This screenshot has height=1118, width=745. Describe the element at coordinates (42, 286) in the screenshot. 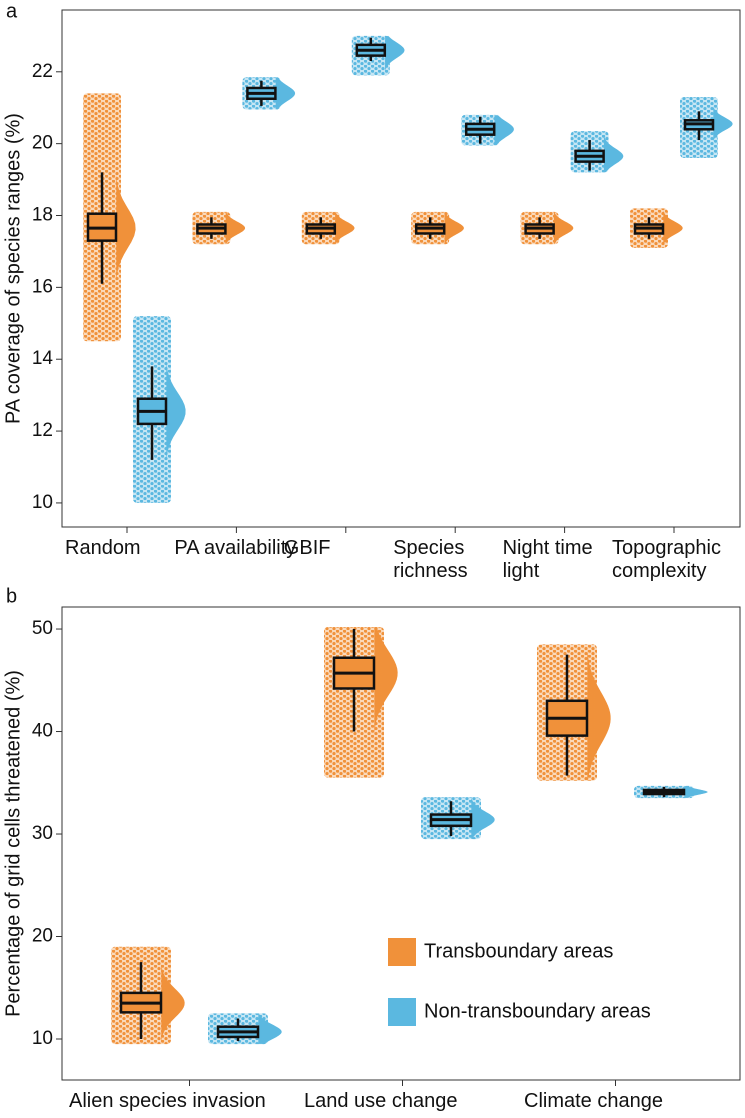

I see `y-tick-label: 16` at that location.